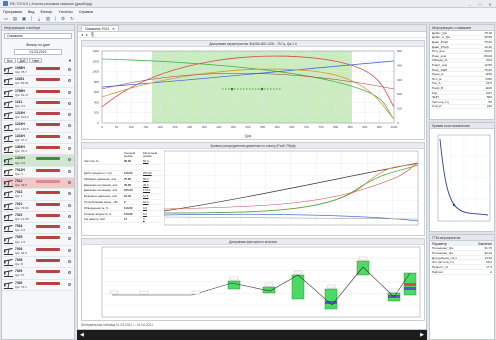 Image resolution: width=496 pixels, height=340 pixels. Describe the element at coordinates (232, 89) in the screenshot. I see `current-point` at that location.